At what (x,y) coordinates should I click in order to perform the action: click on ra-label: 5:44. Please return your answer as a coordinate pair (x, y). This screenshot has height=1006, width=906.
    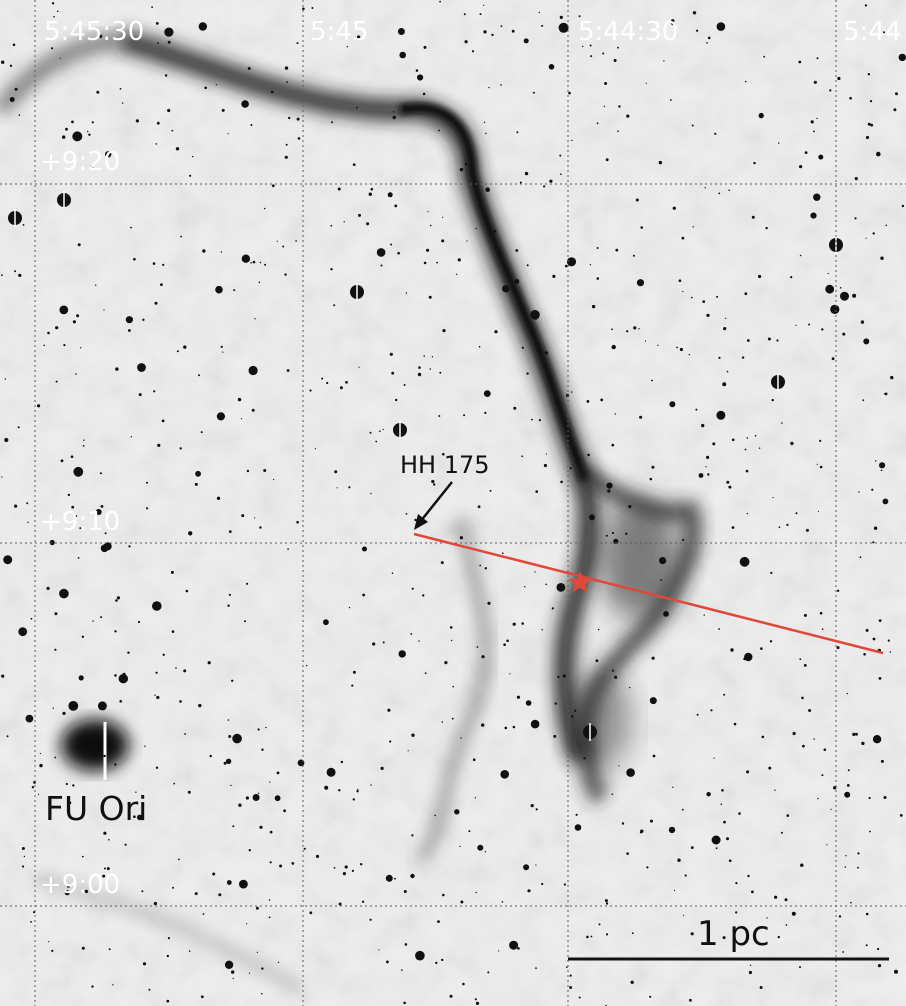
    Looking at the image, I should click on (872, 32).